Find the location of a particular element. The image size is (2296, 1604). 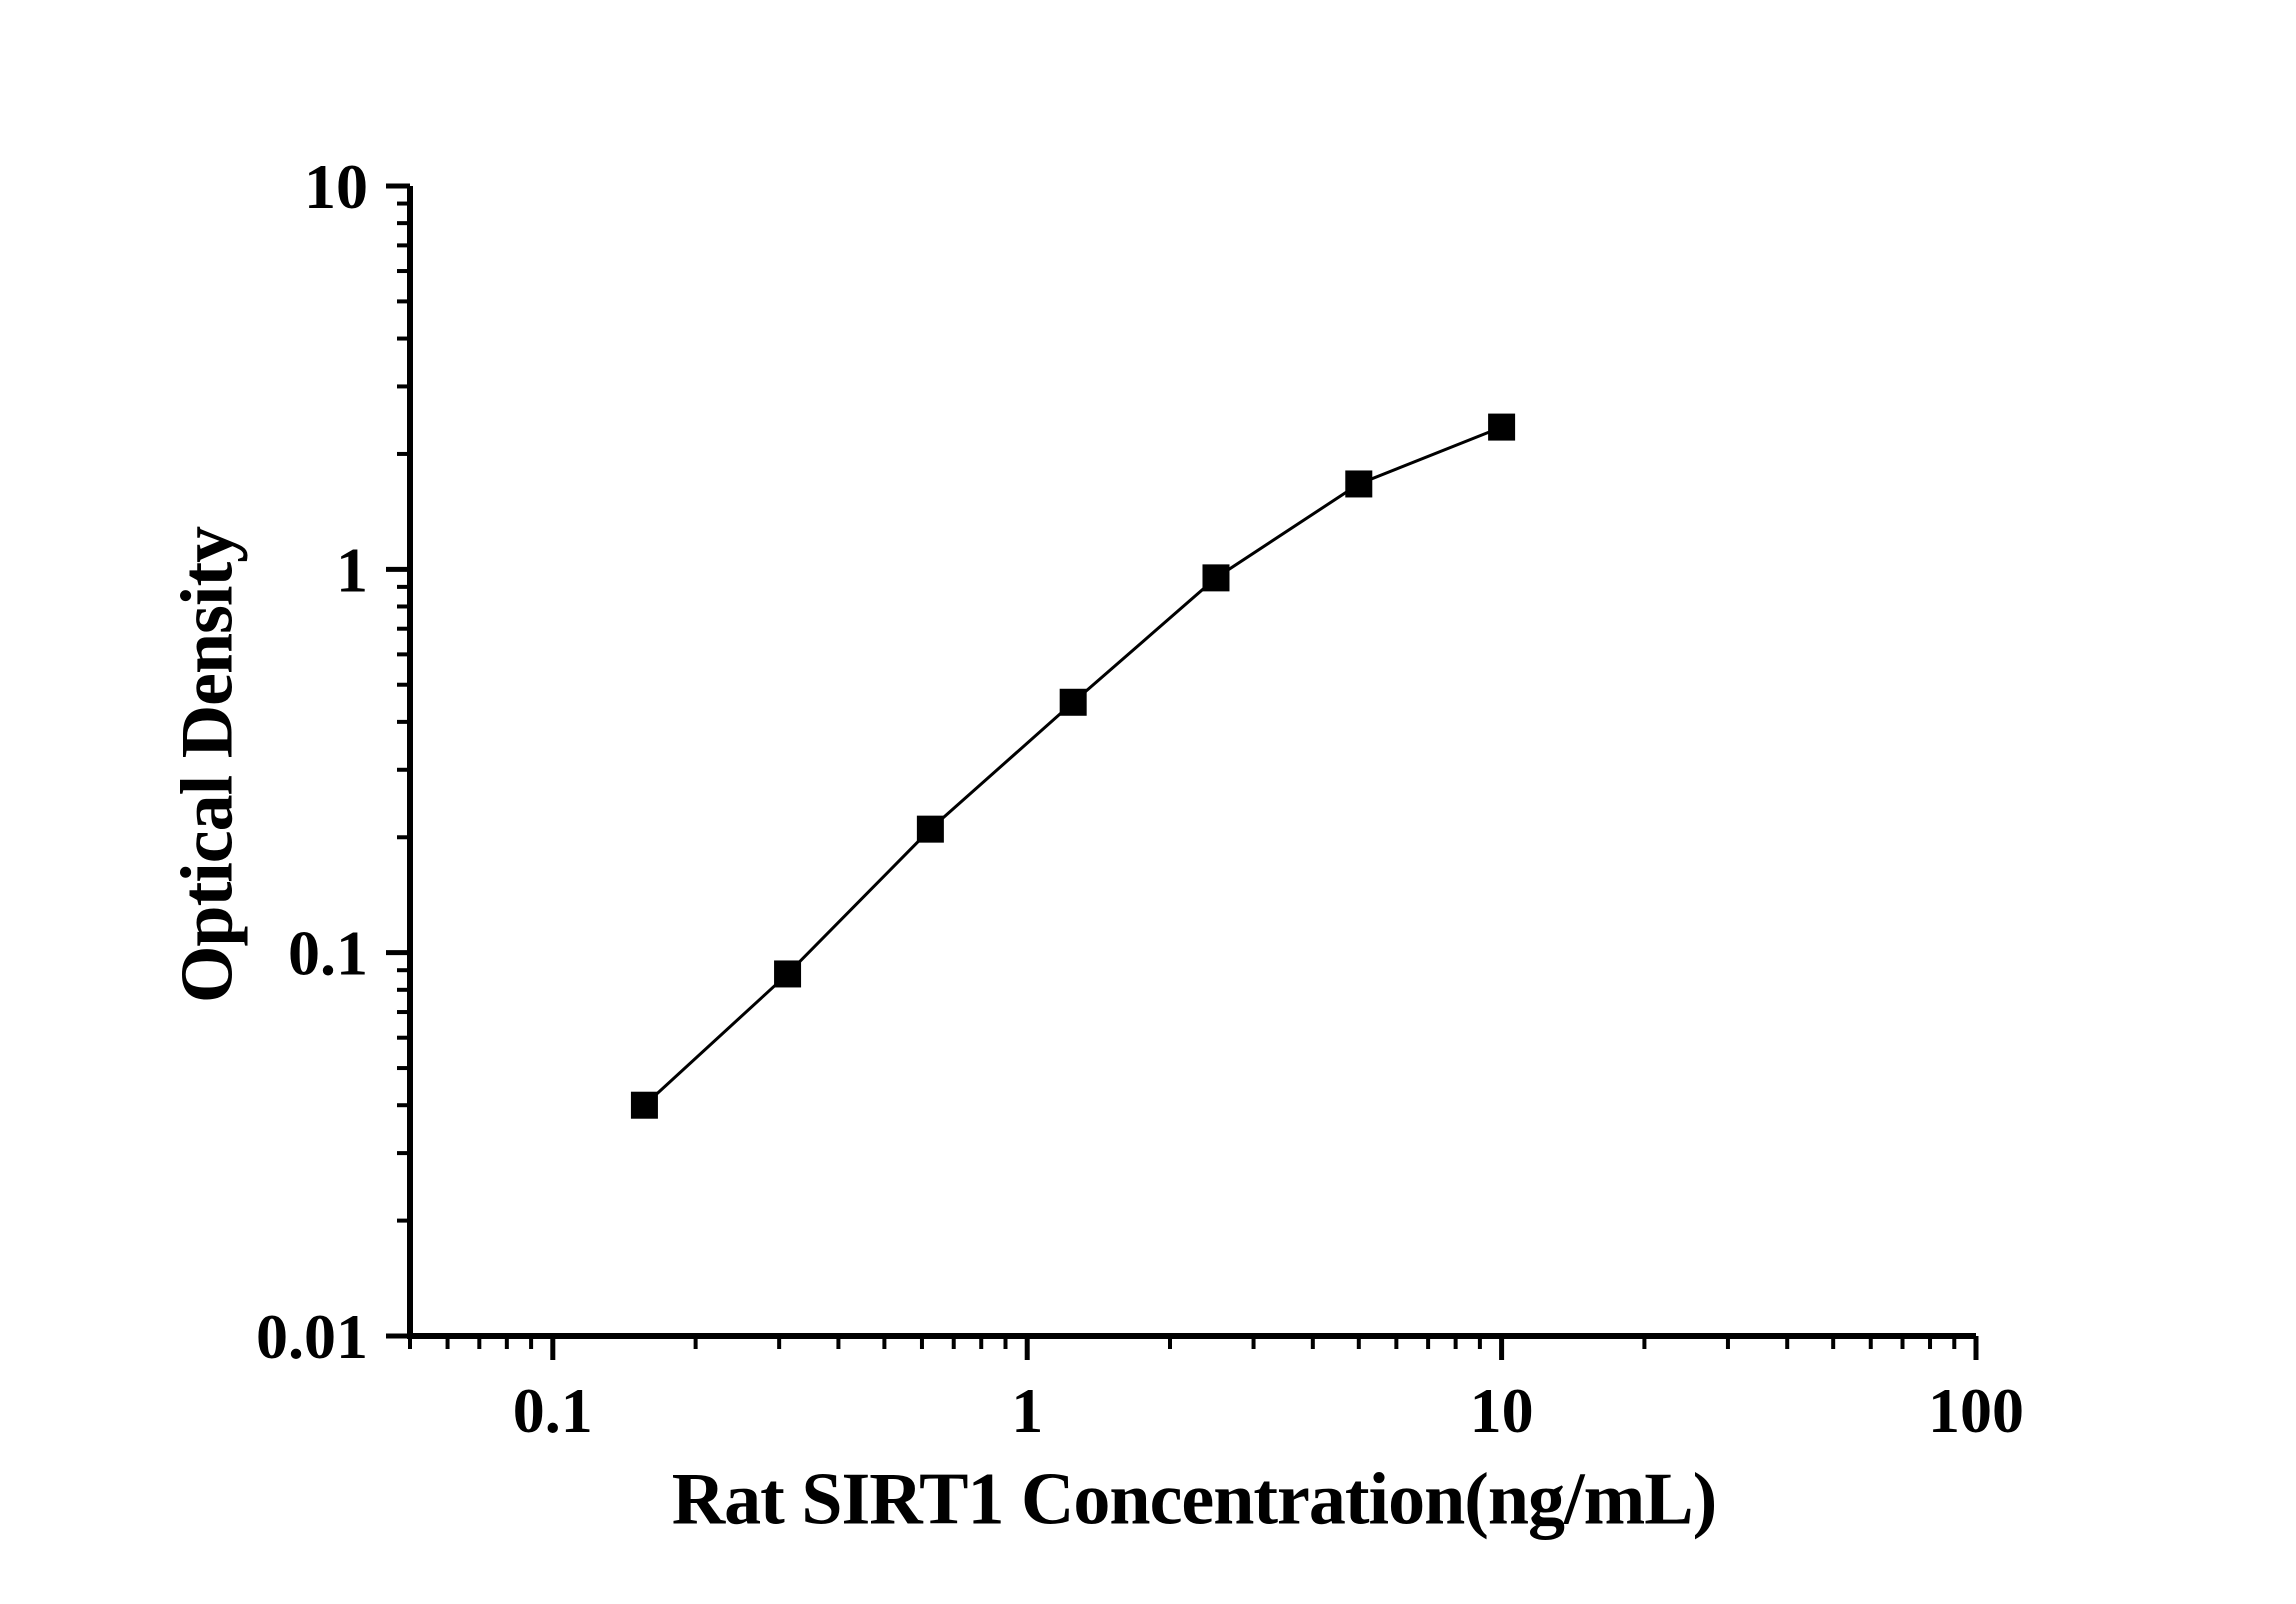

y-tick-label: 0.1 is located at coordinates (328, 953).